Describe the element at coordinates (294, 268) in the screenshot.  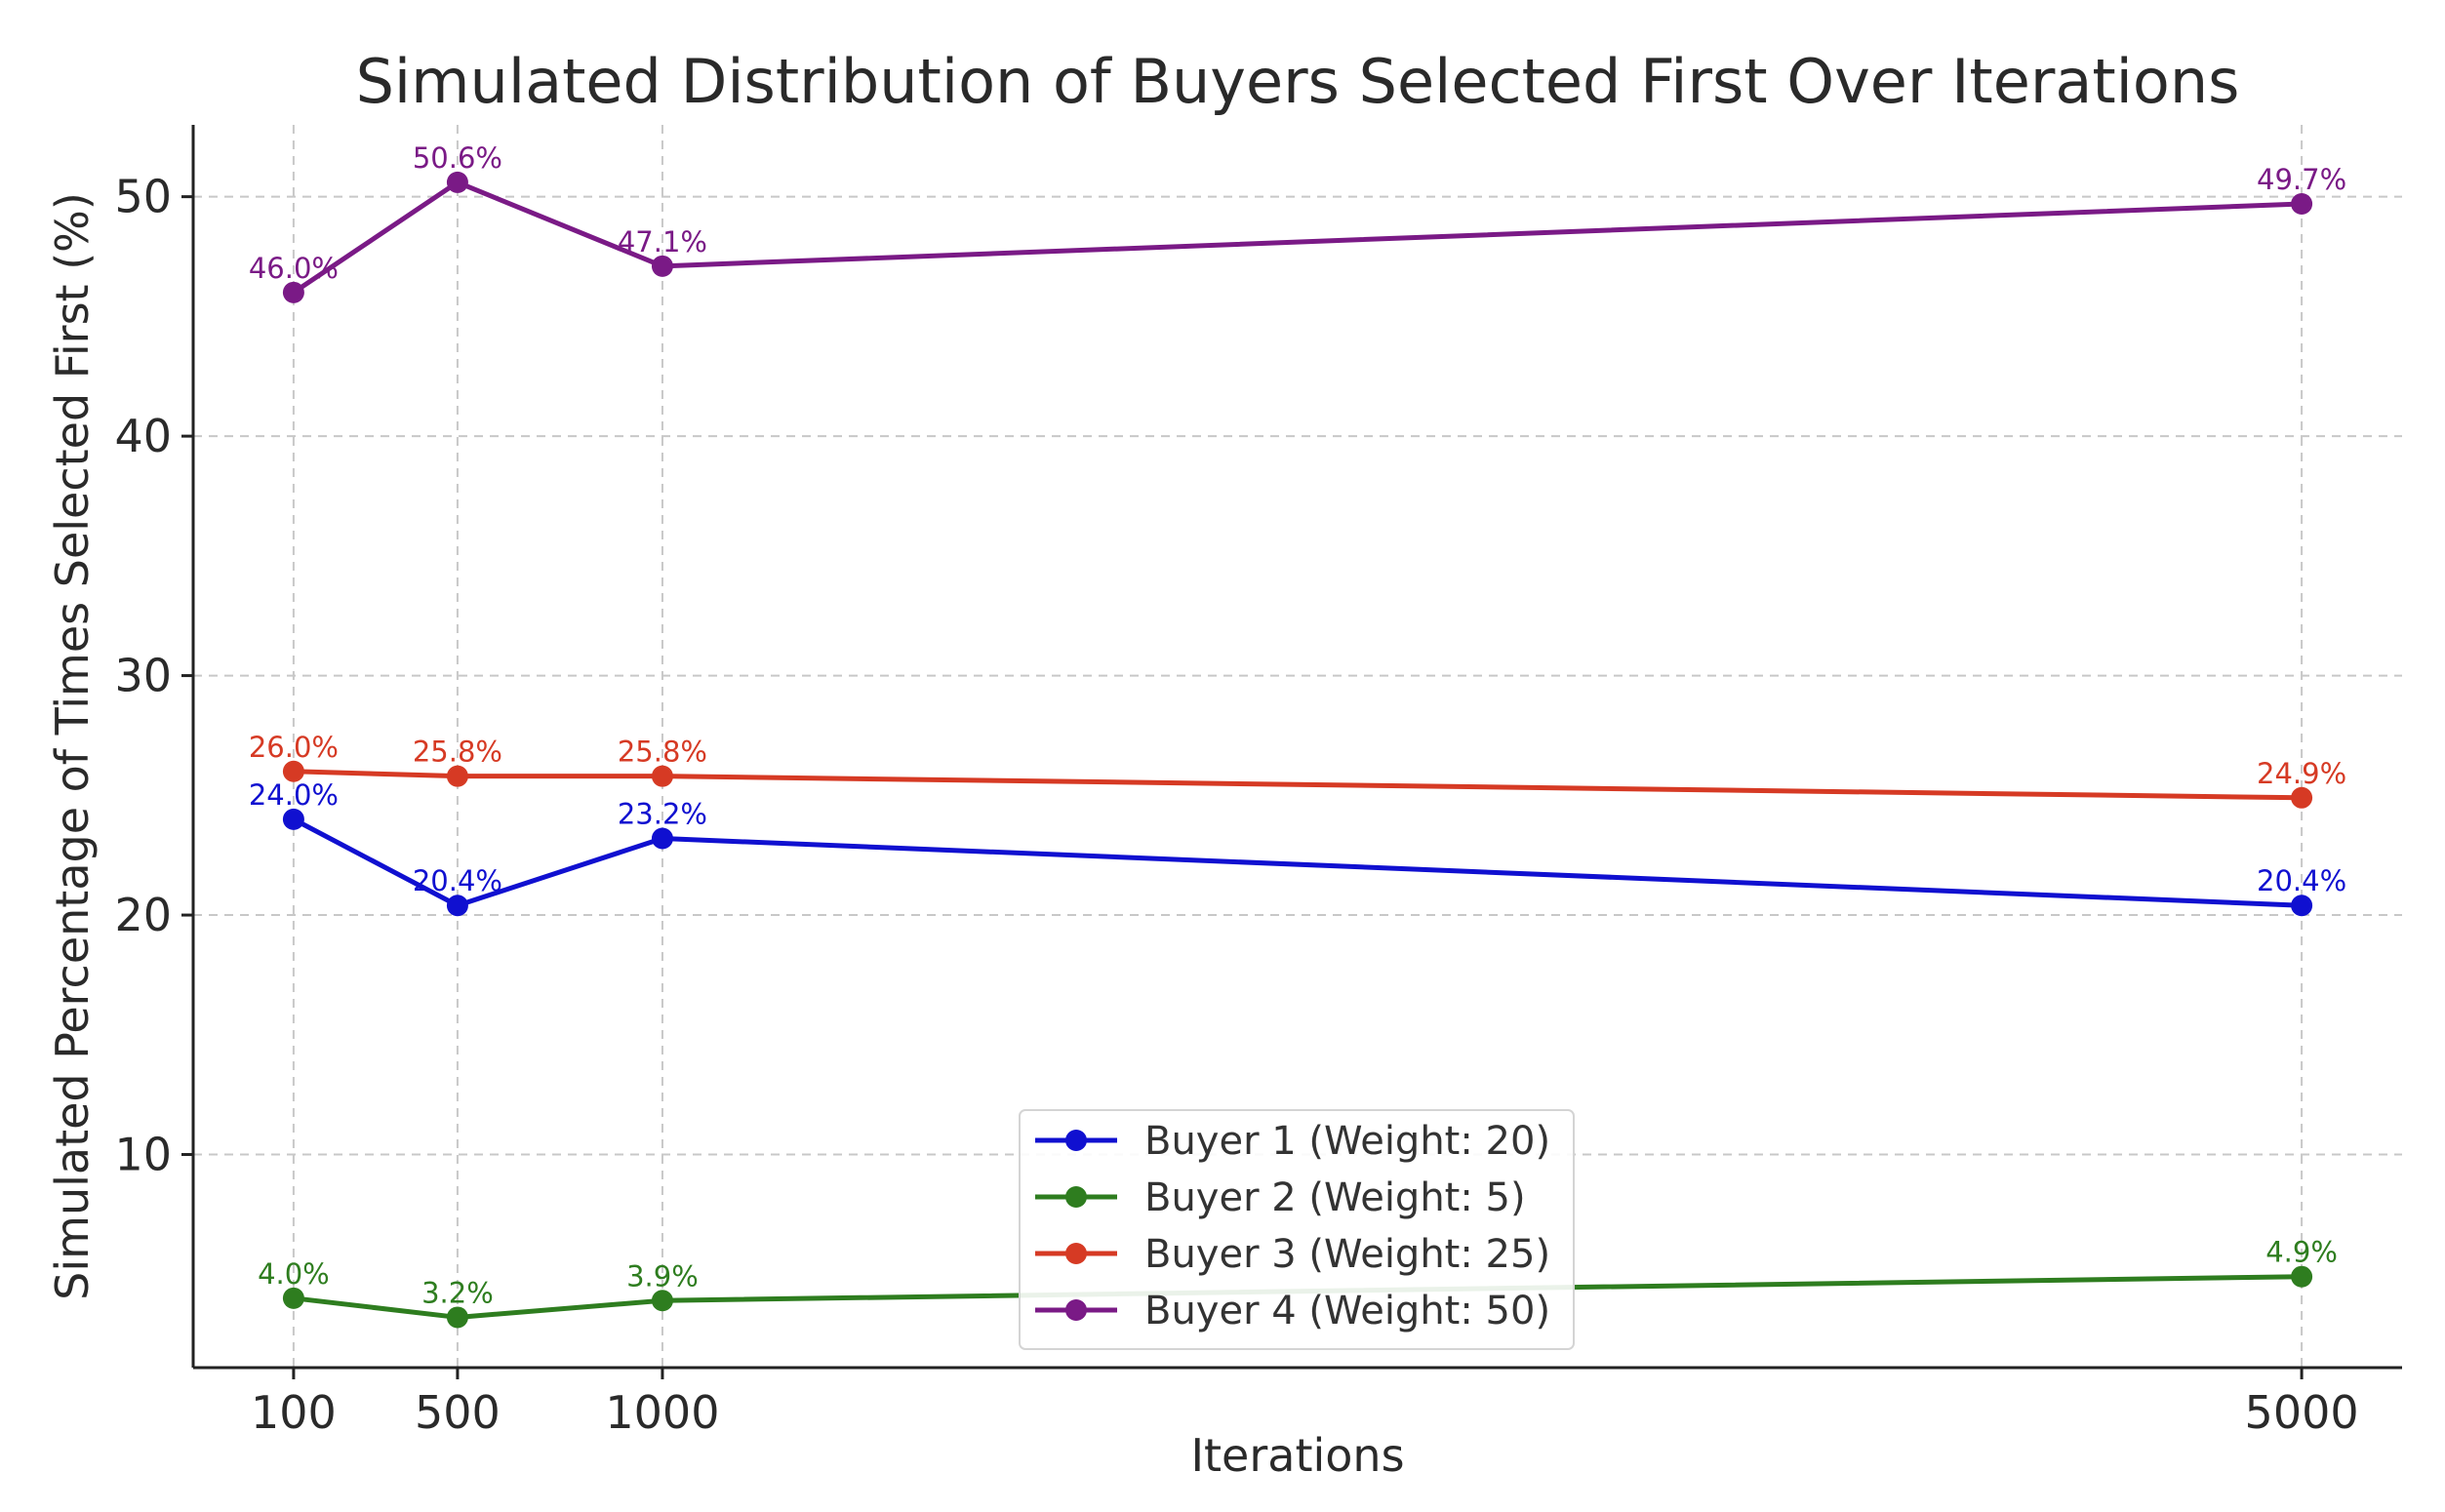
I see `data-label: 46.0%` at that location.